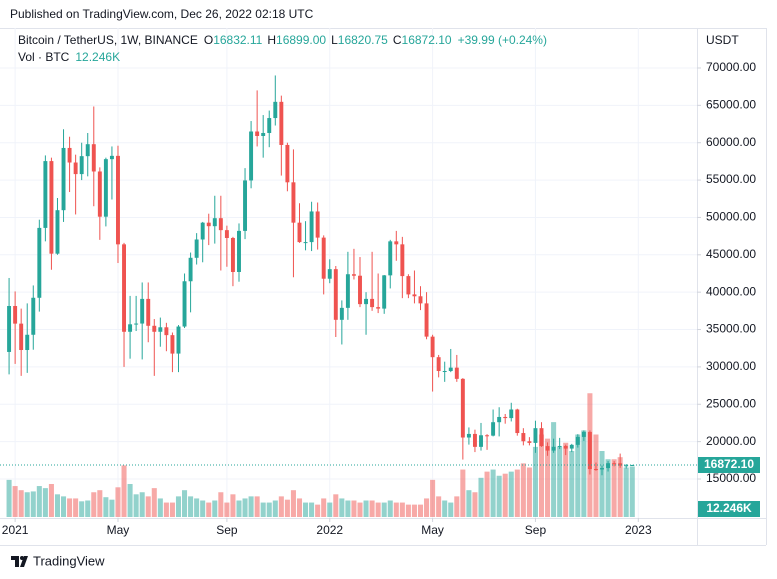  What do you see at coordinates (271, 40) in the screenshot?
I see `ohlc-key: H` at bounding box center [271, 40].